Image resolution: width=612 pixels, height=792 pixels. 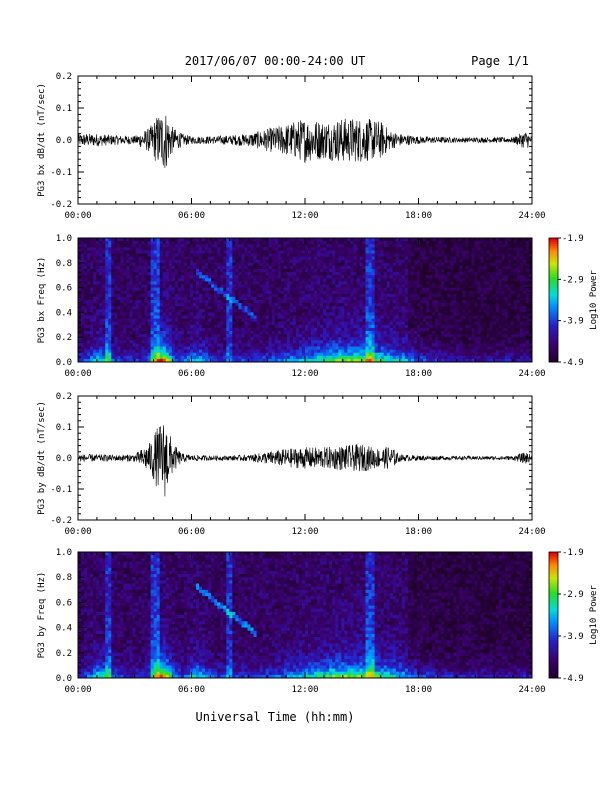 What do you see at coordinates (500, 61) in the screenshot?
I see `page-number: Page 1/1` at bounding box center [500, 61].